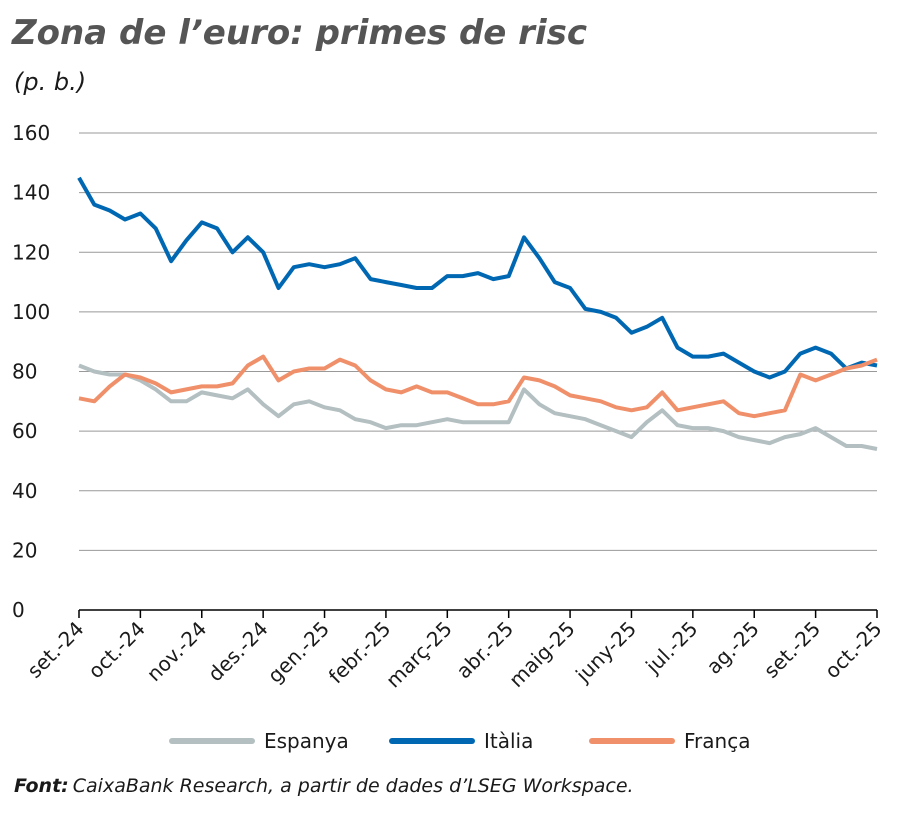  What do you see at coordinates (733, 648) in the screenshot?
I see `x-tick-label: ag.-25` at bounding box center [733, 648].